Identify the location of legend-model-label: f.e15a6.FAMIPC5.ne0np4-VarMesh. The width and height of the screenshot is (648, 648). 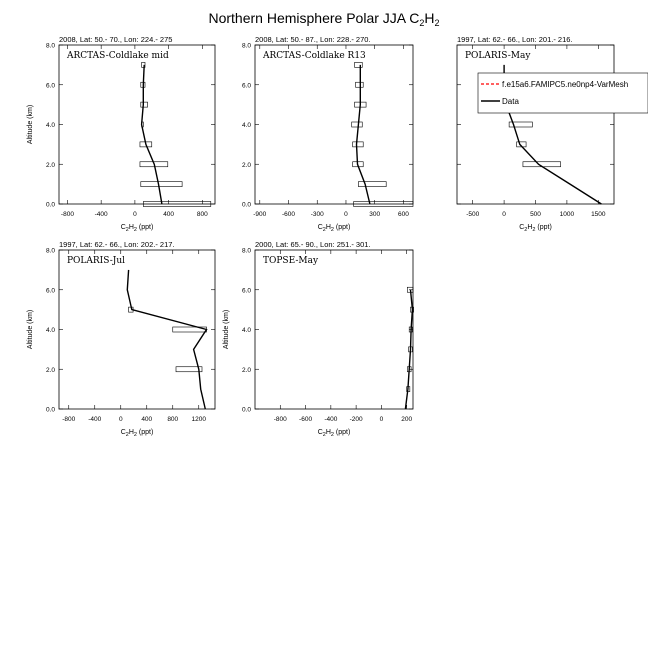
(565, 84).